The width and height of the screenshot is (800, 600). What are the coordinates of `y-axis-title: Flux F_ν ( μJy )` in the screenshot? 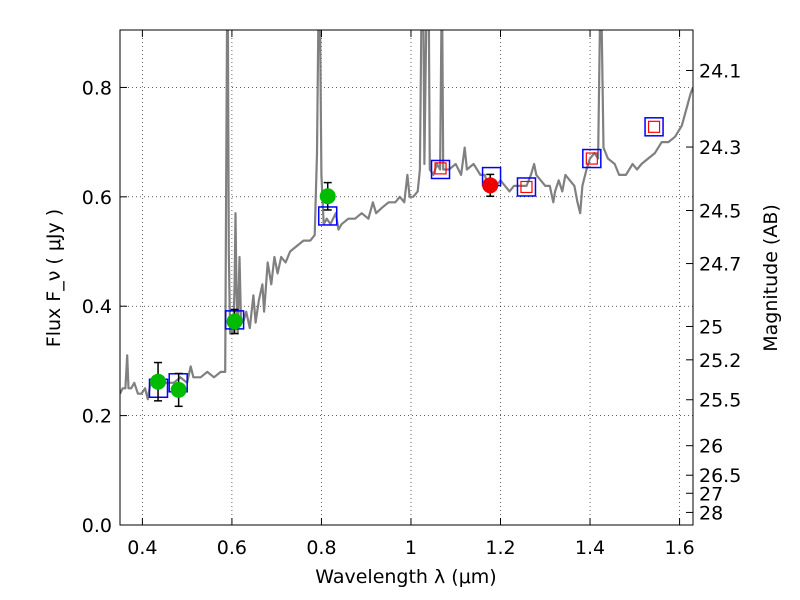 It's located at (54, 278).